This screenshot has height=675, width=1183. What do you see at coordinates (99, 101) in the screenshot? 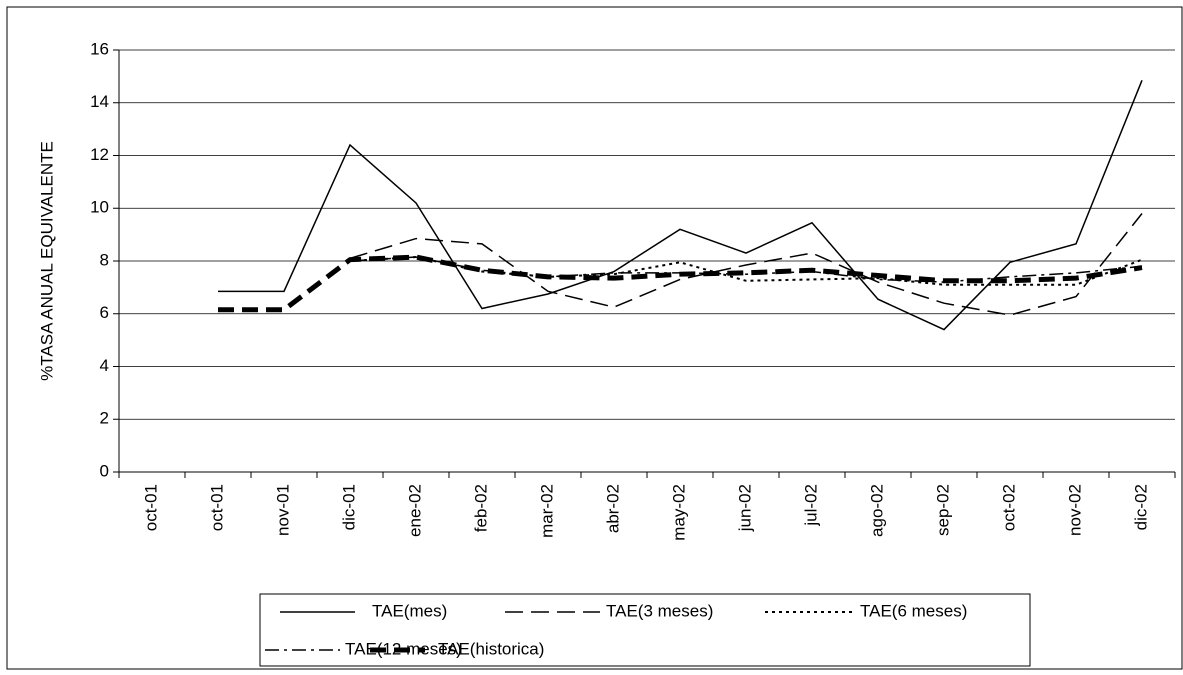
I see `y-tick-label: 14` at bounding box center [99, 101].